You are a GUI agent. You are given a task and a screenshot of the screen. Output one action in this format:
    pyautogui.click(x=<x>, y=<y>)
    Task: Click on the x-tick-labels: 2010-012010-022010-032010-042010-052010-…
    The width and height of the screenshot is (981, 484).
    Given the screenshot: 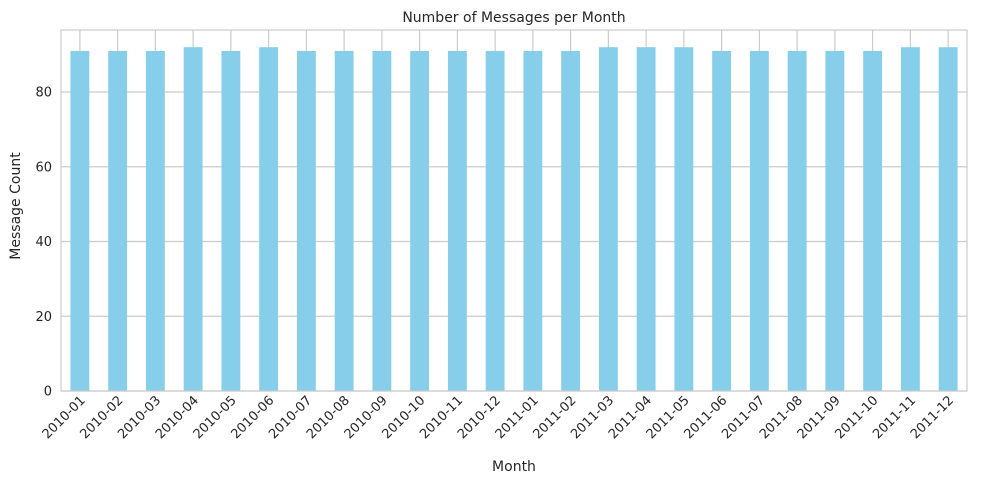 What is the action you would take?
    pyautogui.click(x=498, y=417)
    